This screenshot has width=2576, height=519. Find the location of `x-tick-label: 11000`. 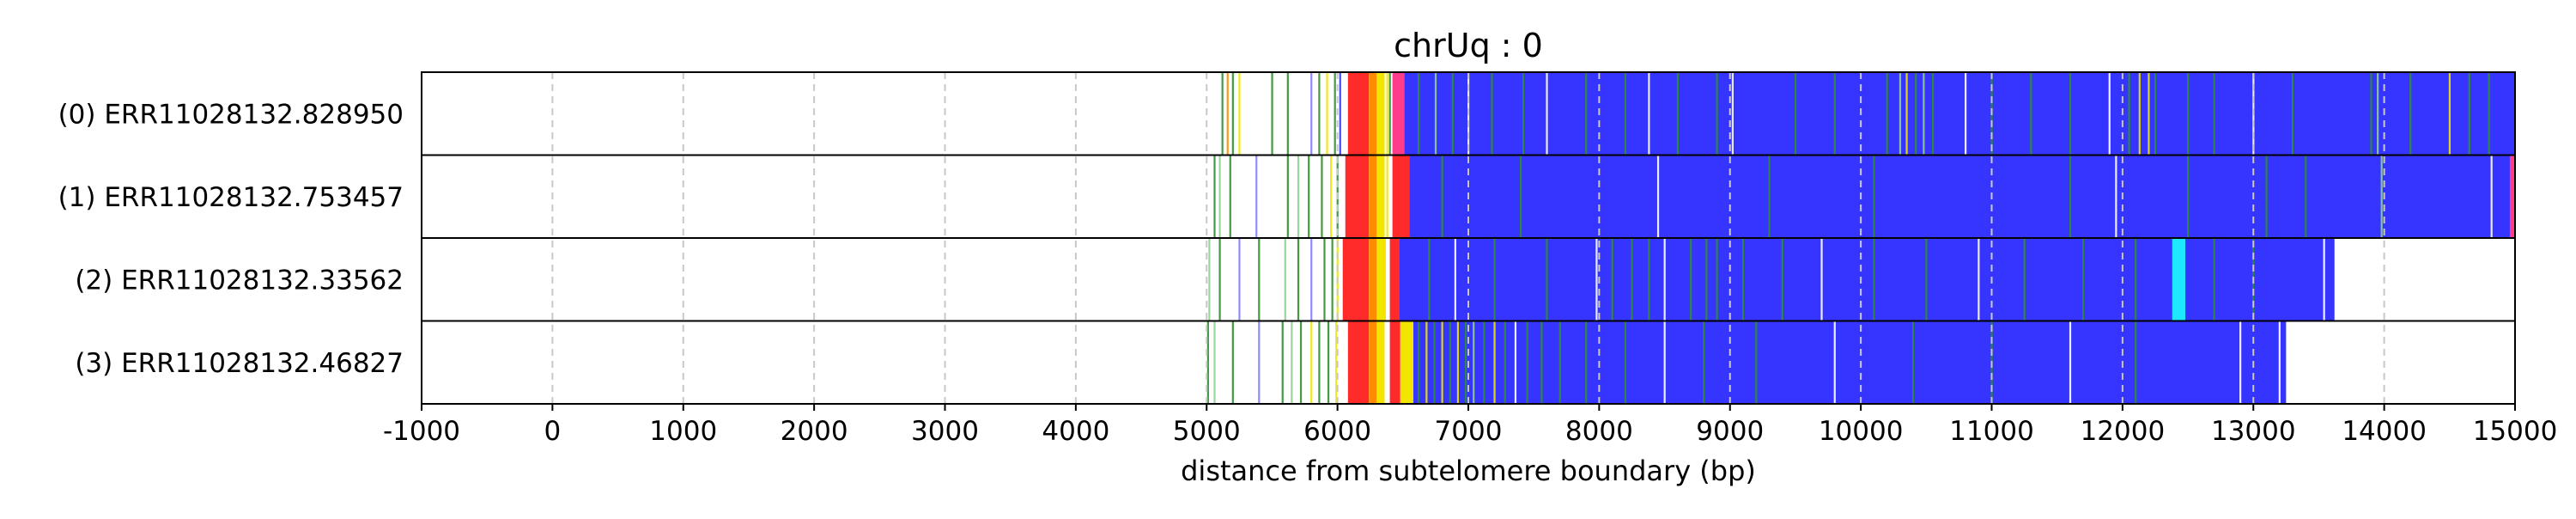

x-tick-label: 11000 is located at coordinates (1991, 431).